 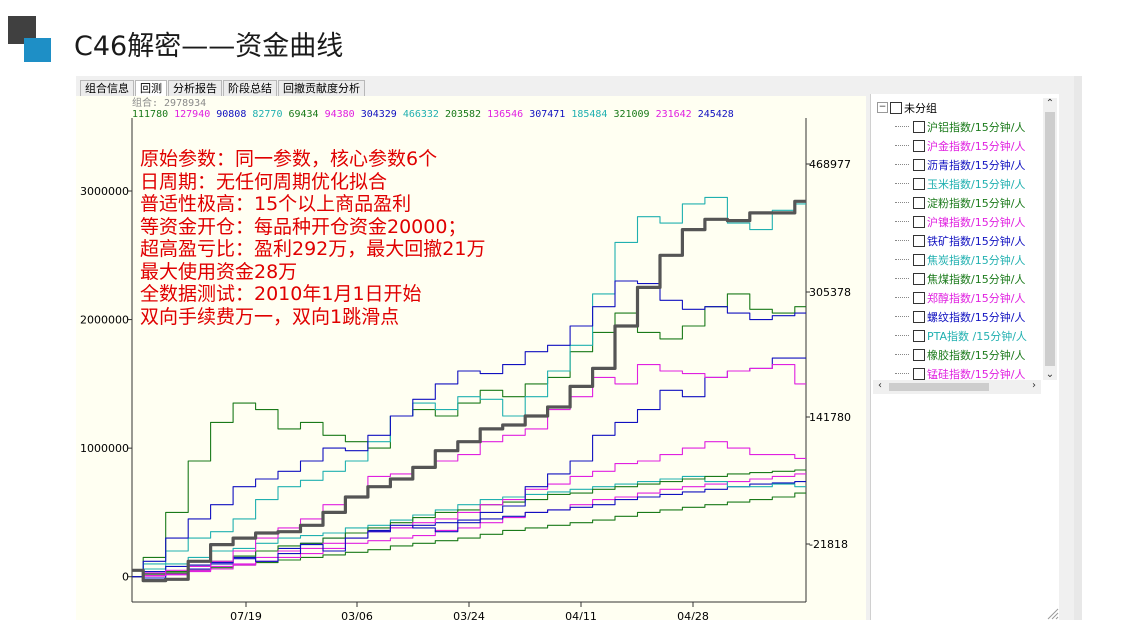 What do you see at coordinates (976, 317) in the screenshot?
I see `tree-item-label: 螺纹指数/15分钟/人` at bounding box center [976, 317].